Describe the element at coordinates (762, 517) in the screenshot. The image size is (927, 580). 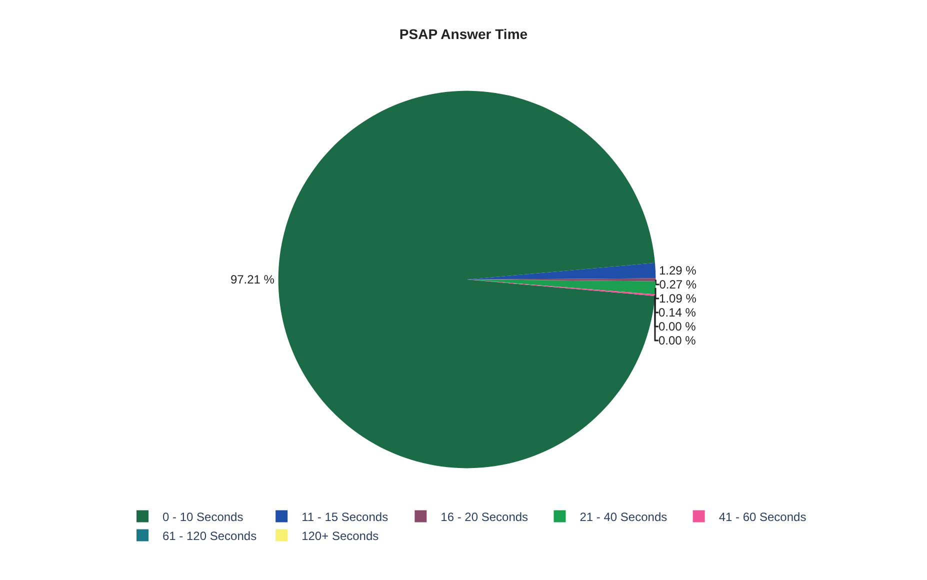
I see `legend-label: 41 - 60 Seconds` at that location.